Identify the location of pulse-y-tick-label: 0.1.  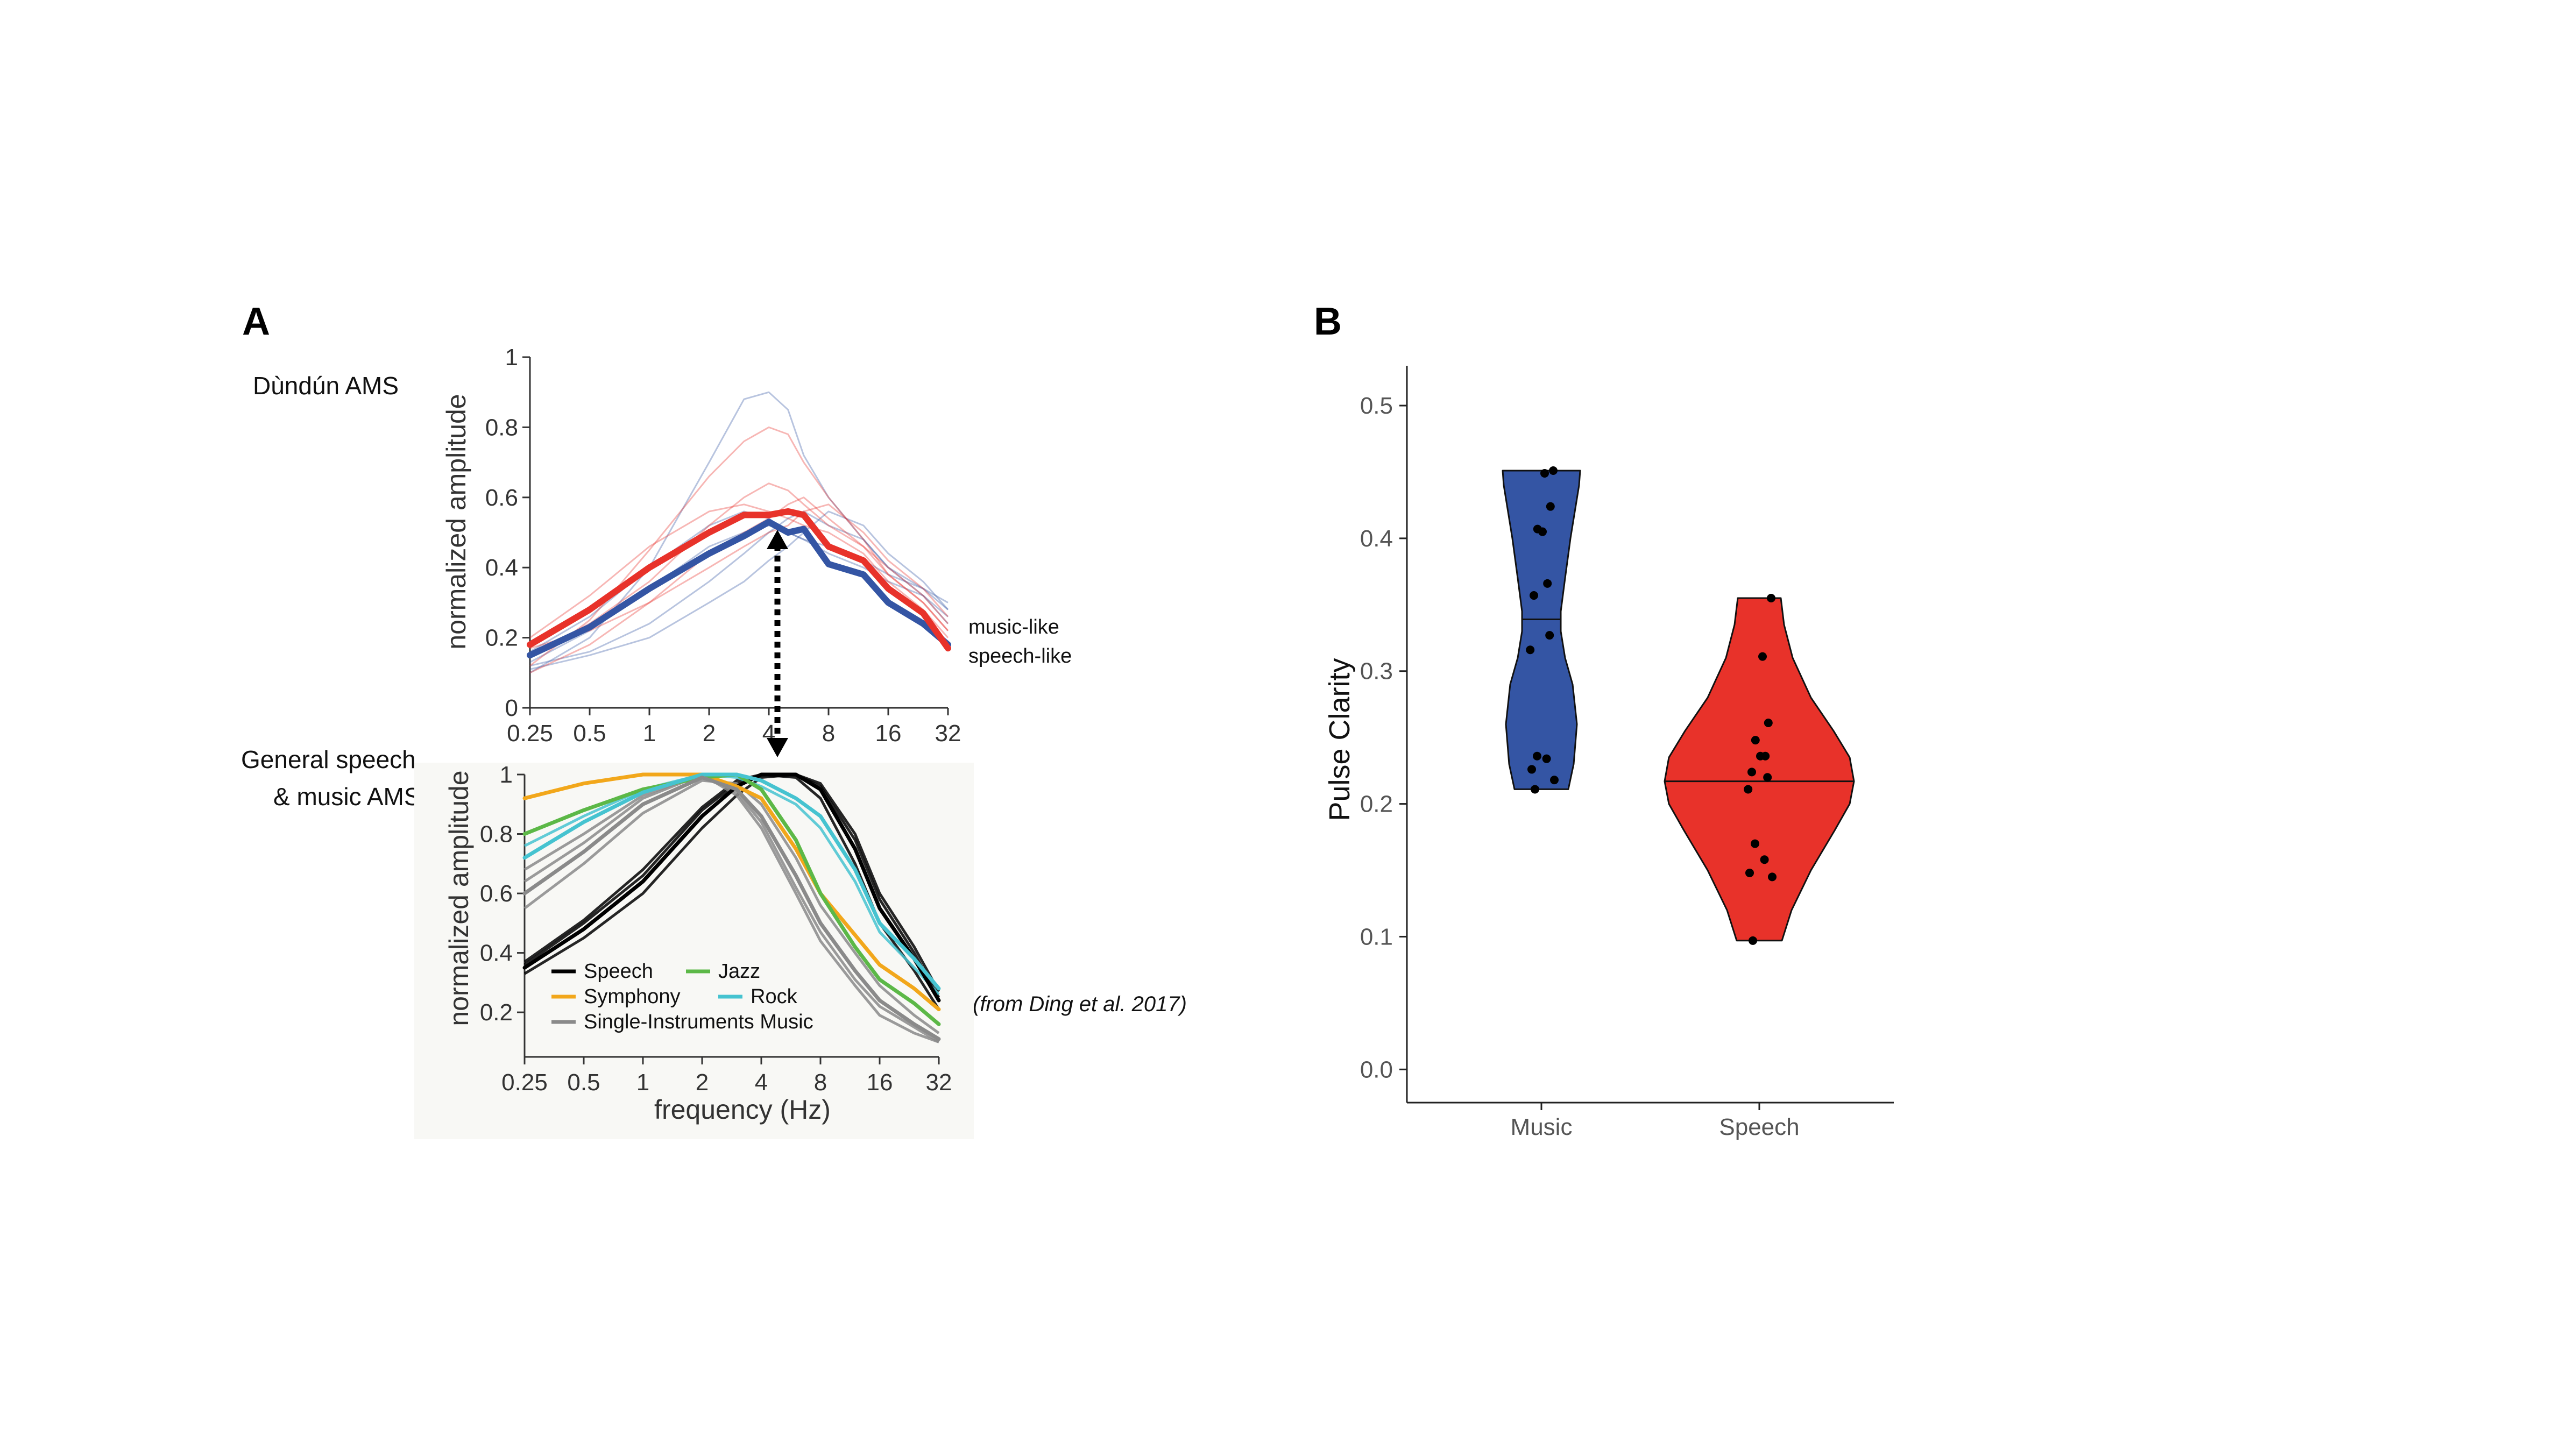
(1376, 937).